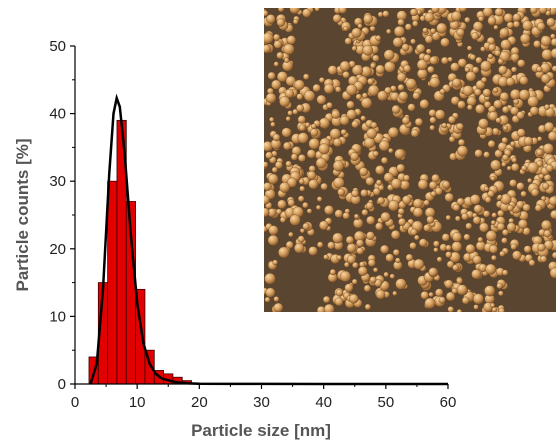  I want to click on x-tick-label: 20, so click(199, 402).